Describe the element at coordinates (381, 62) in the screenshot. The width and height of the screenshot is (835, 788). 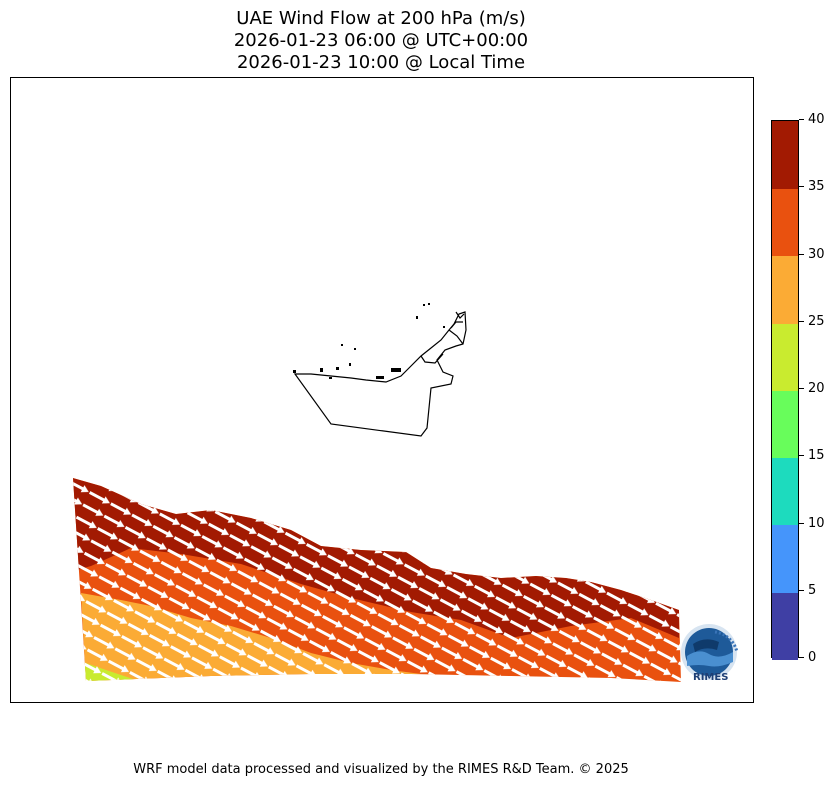
I see `title-line-3: 2026-01-23 10:00 @ Local Time` at that location.